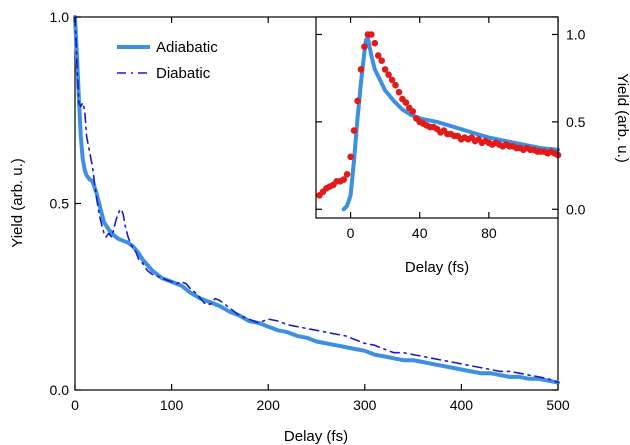 The image size is (630, 445). Describe the element at coordinates (437, 267) in the screenshot. I see `inset-x-axis-label: Delay (fs)` at that location.